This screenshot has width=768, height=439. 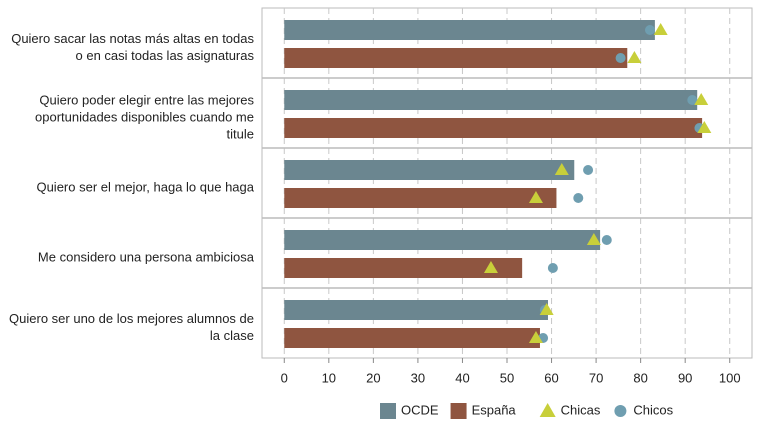 What do you see at coordinates (507, 377) in the screenshot?
I see `x-tick-label: 50` at bounding box center [507, 377].